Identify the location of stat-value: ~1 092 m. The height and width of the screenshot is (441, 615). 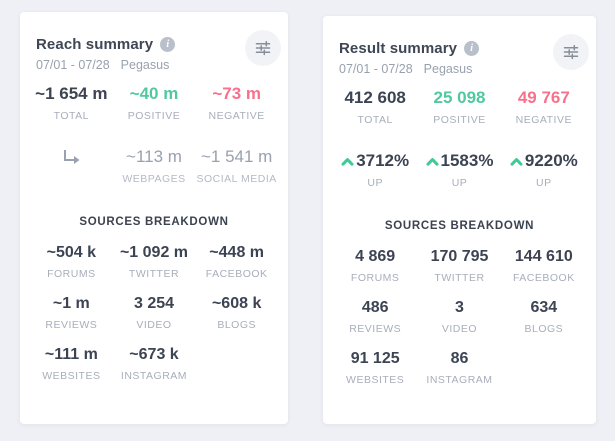
(154, 252).